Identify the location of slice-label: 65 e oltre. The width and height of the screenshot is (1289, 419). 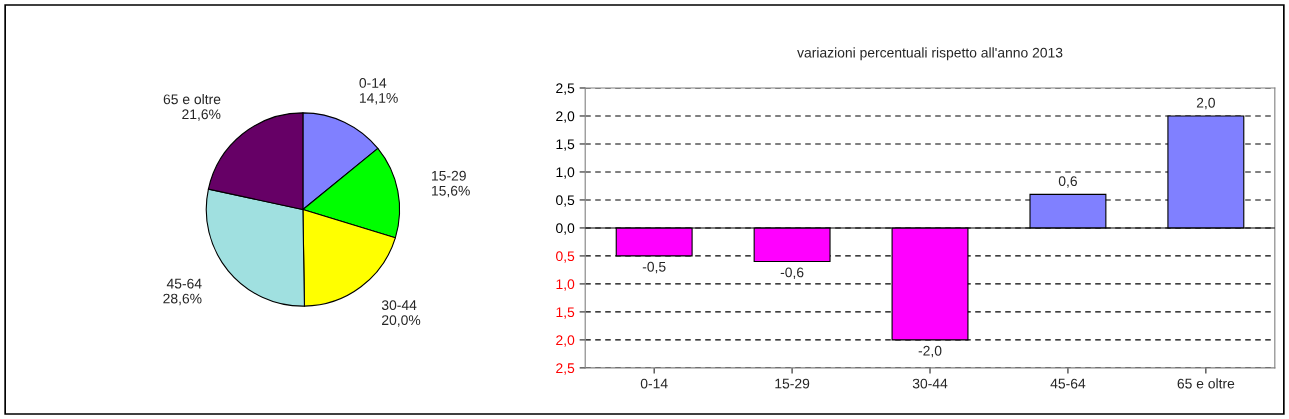
(192, 99).